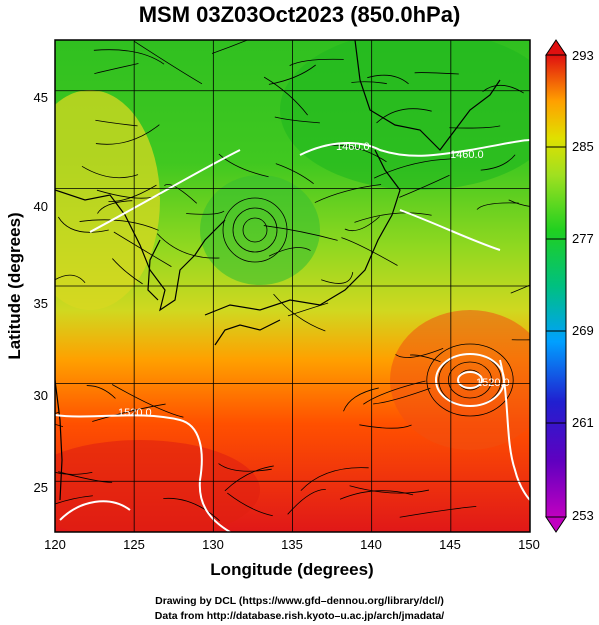 This screenshot has height=625, width=599. I want to click on y-tick-label: 35, so click(41, 303).